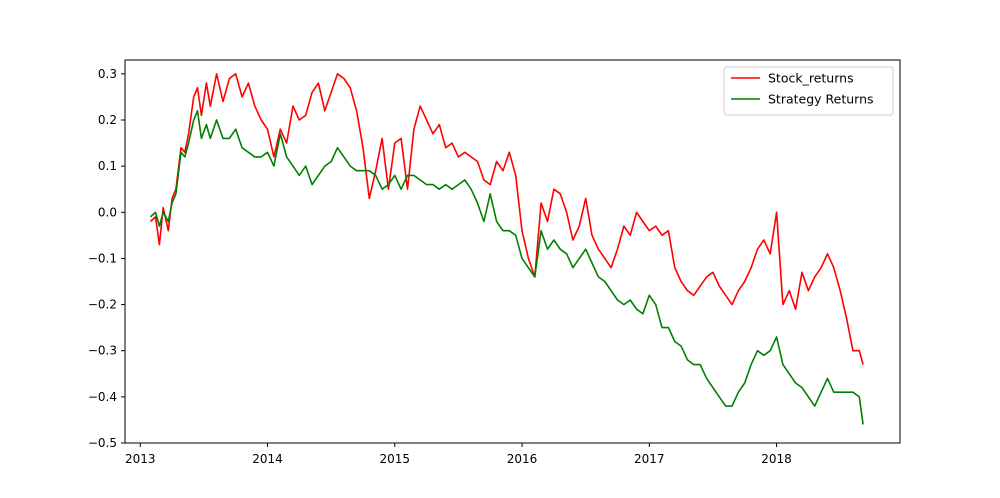  What do you see at coordinates (395, 459) in the screenshot?
I see `x-tick-label: 2015` at bounding box center [395, 459].